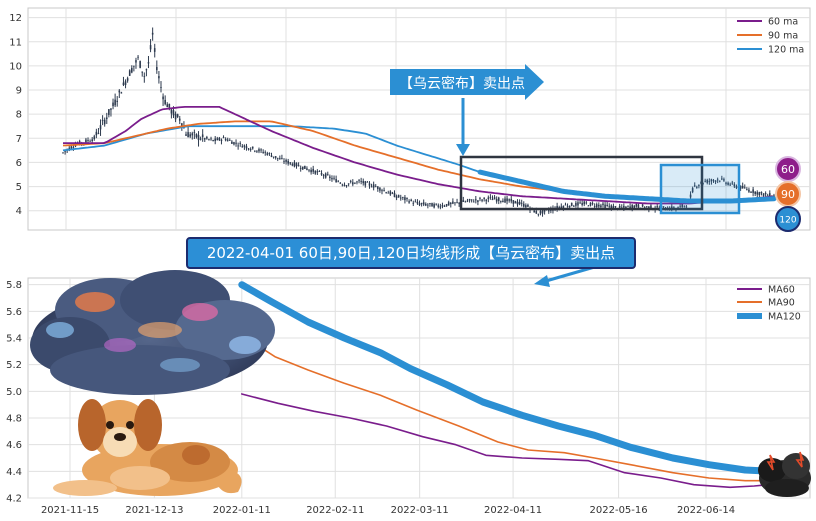 This screenshot has width=816, height=521. I want to click on banner-pointer-arrowhead, so click(542, 281).